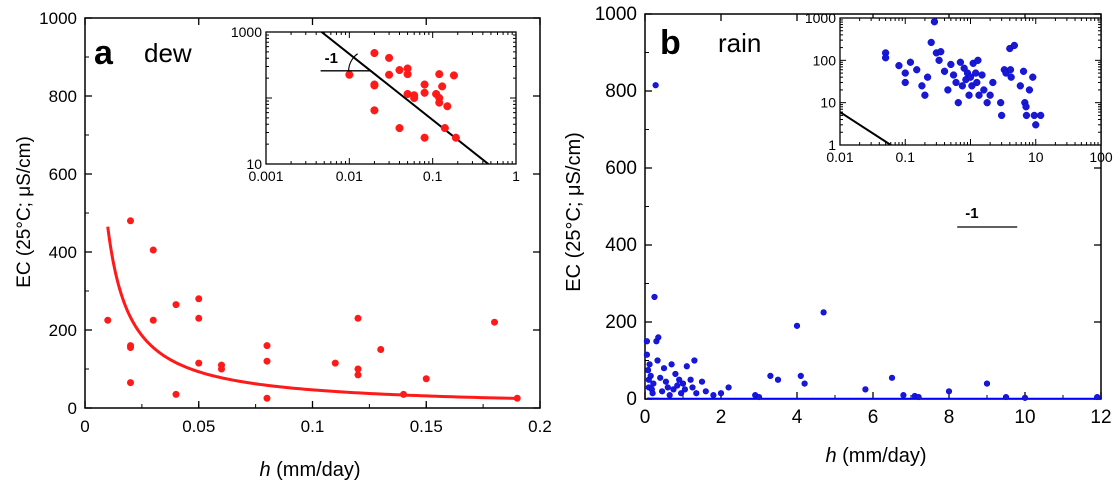  What do you see at coordinates (375, 104) in the screenshot?
I see `panel-a-inset: 0.001 0.01 0.1 1 10 1000 -1` at bounding box center [375, 104].